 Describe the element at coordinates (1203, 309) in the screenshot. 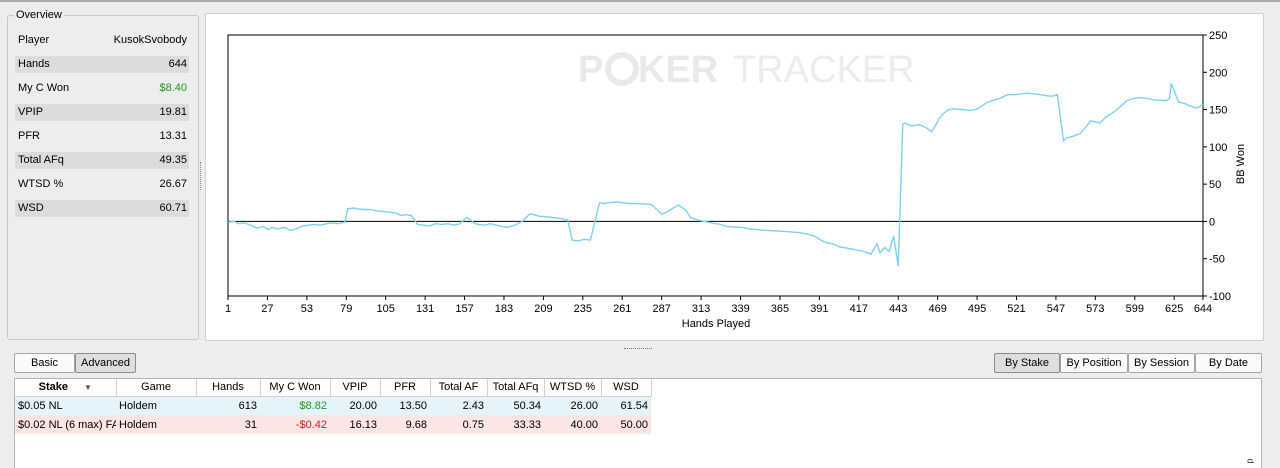

I see `x-tick-label: 644` at that location.